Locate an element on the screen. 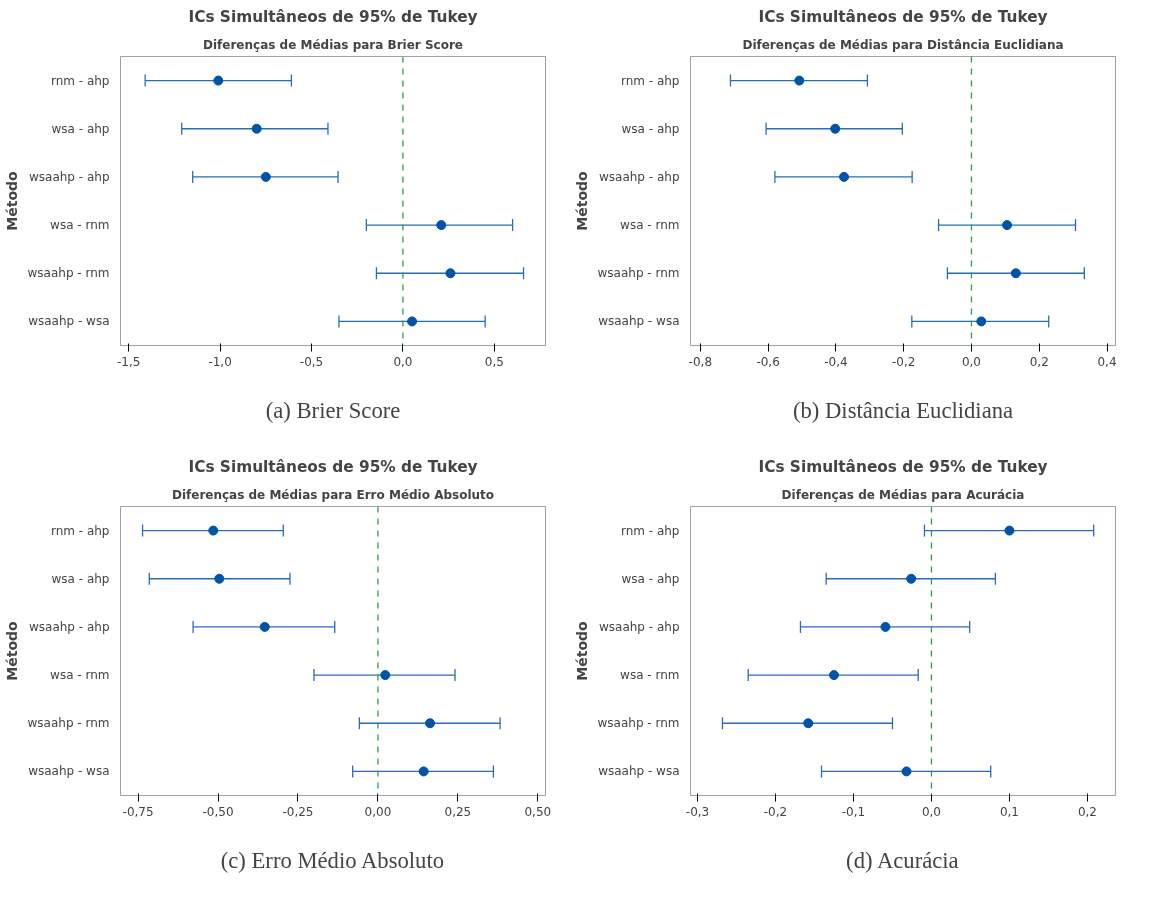 The height and width of the screenshot is (911, 1151). x-tick-label: 0,4 is located at coordinates (1107, 361).